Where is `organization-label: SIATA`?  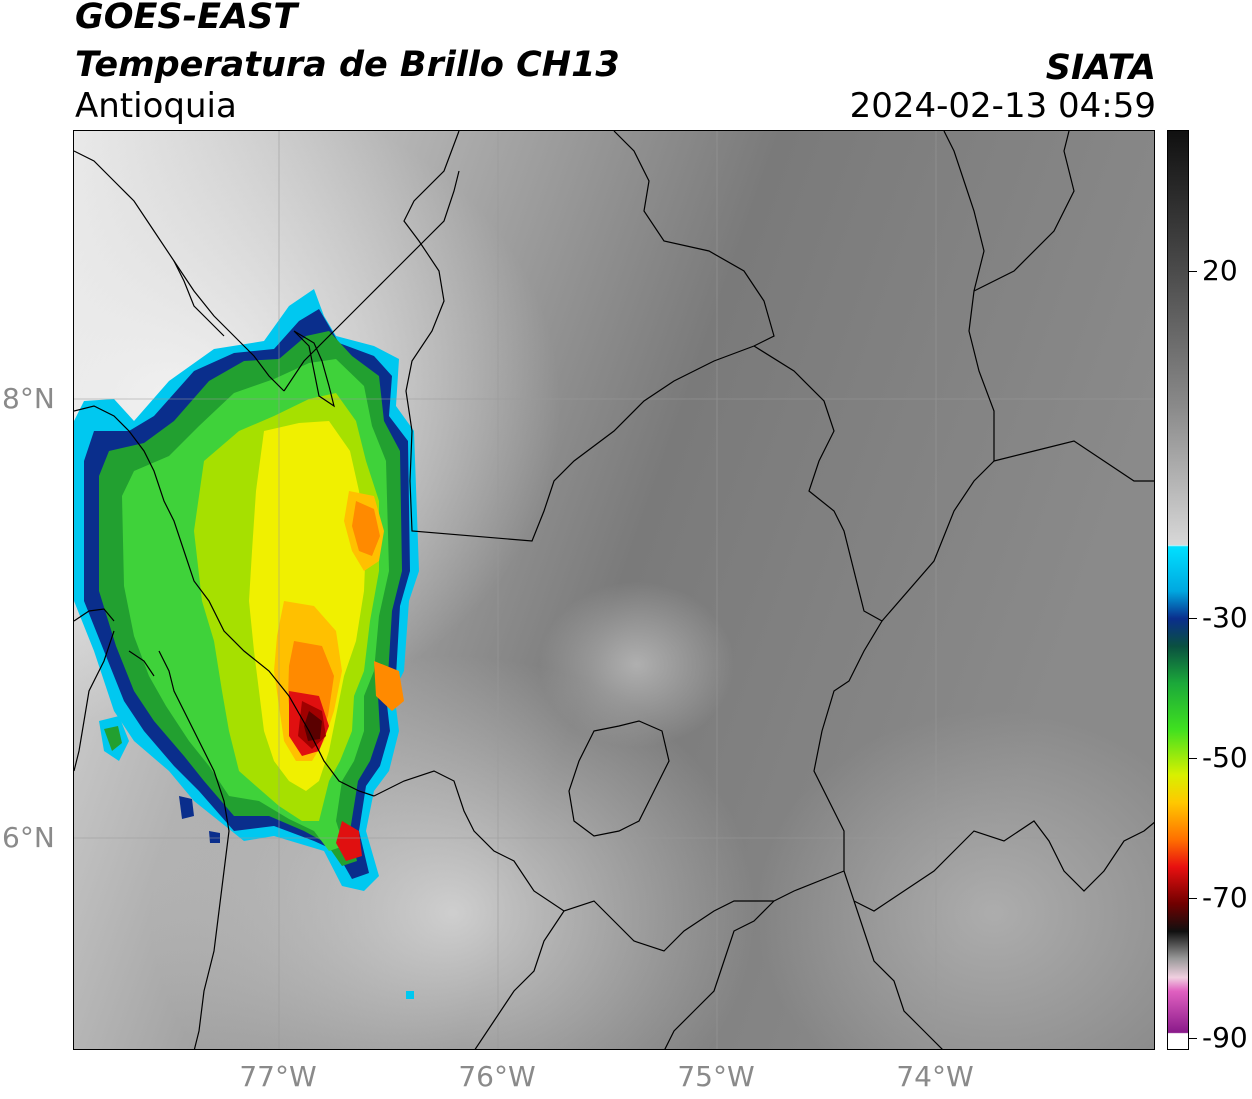
organization-label: SIATA is located at coordinates (1100, 68).